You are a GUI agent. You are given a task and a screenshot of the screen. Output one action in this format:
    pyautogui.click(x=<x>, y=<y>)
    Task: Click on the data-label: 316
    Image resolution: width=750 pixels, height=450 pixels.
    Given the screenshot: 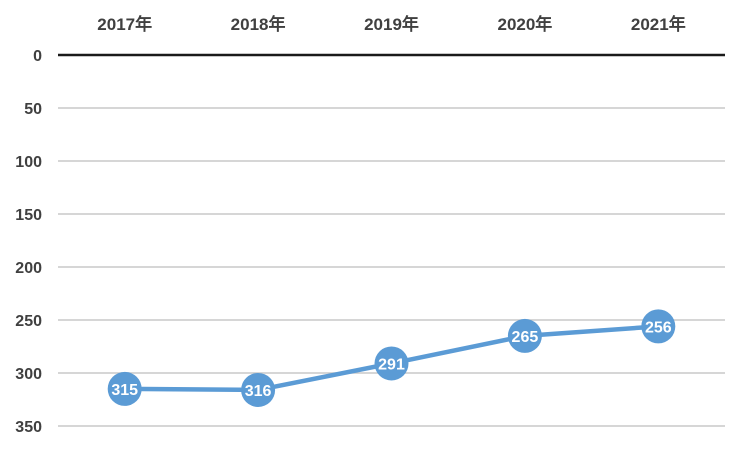 What is the action you would take?
    pyautogui.click(x=258, y=391)
    